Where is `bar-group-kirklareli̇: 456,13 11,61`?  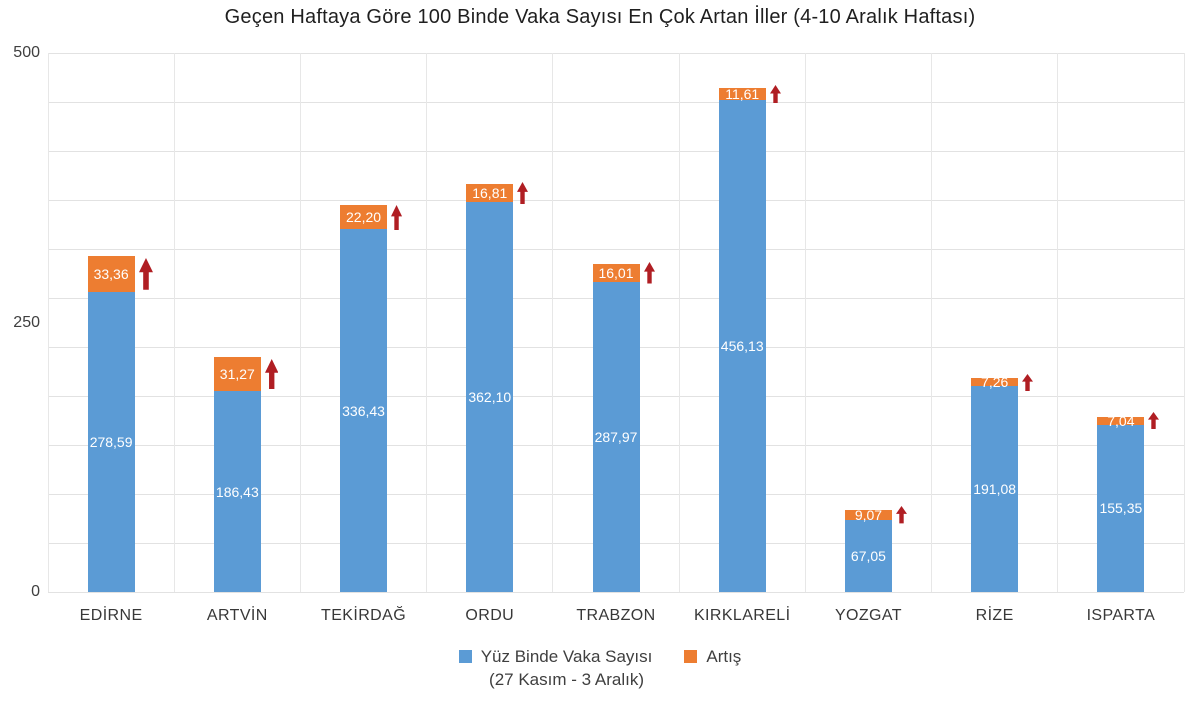 bar-group-kirklareli̇: 456,13 11,61 is located at coordinates (742, 339).